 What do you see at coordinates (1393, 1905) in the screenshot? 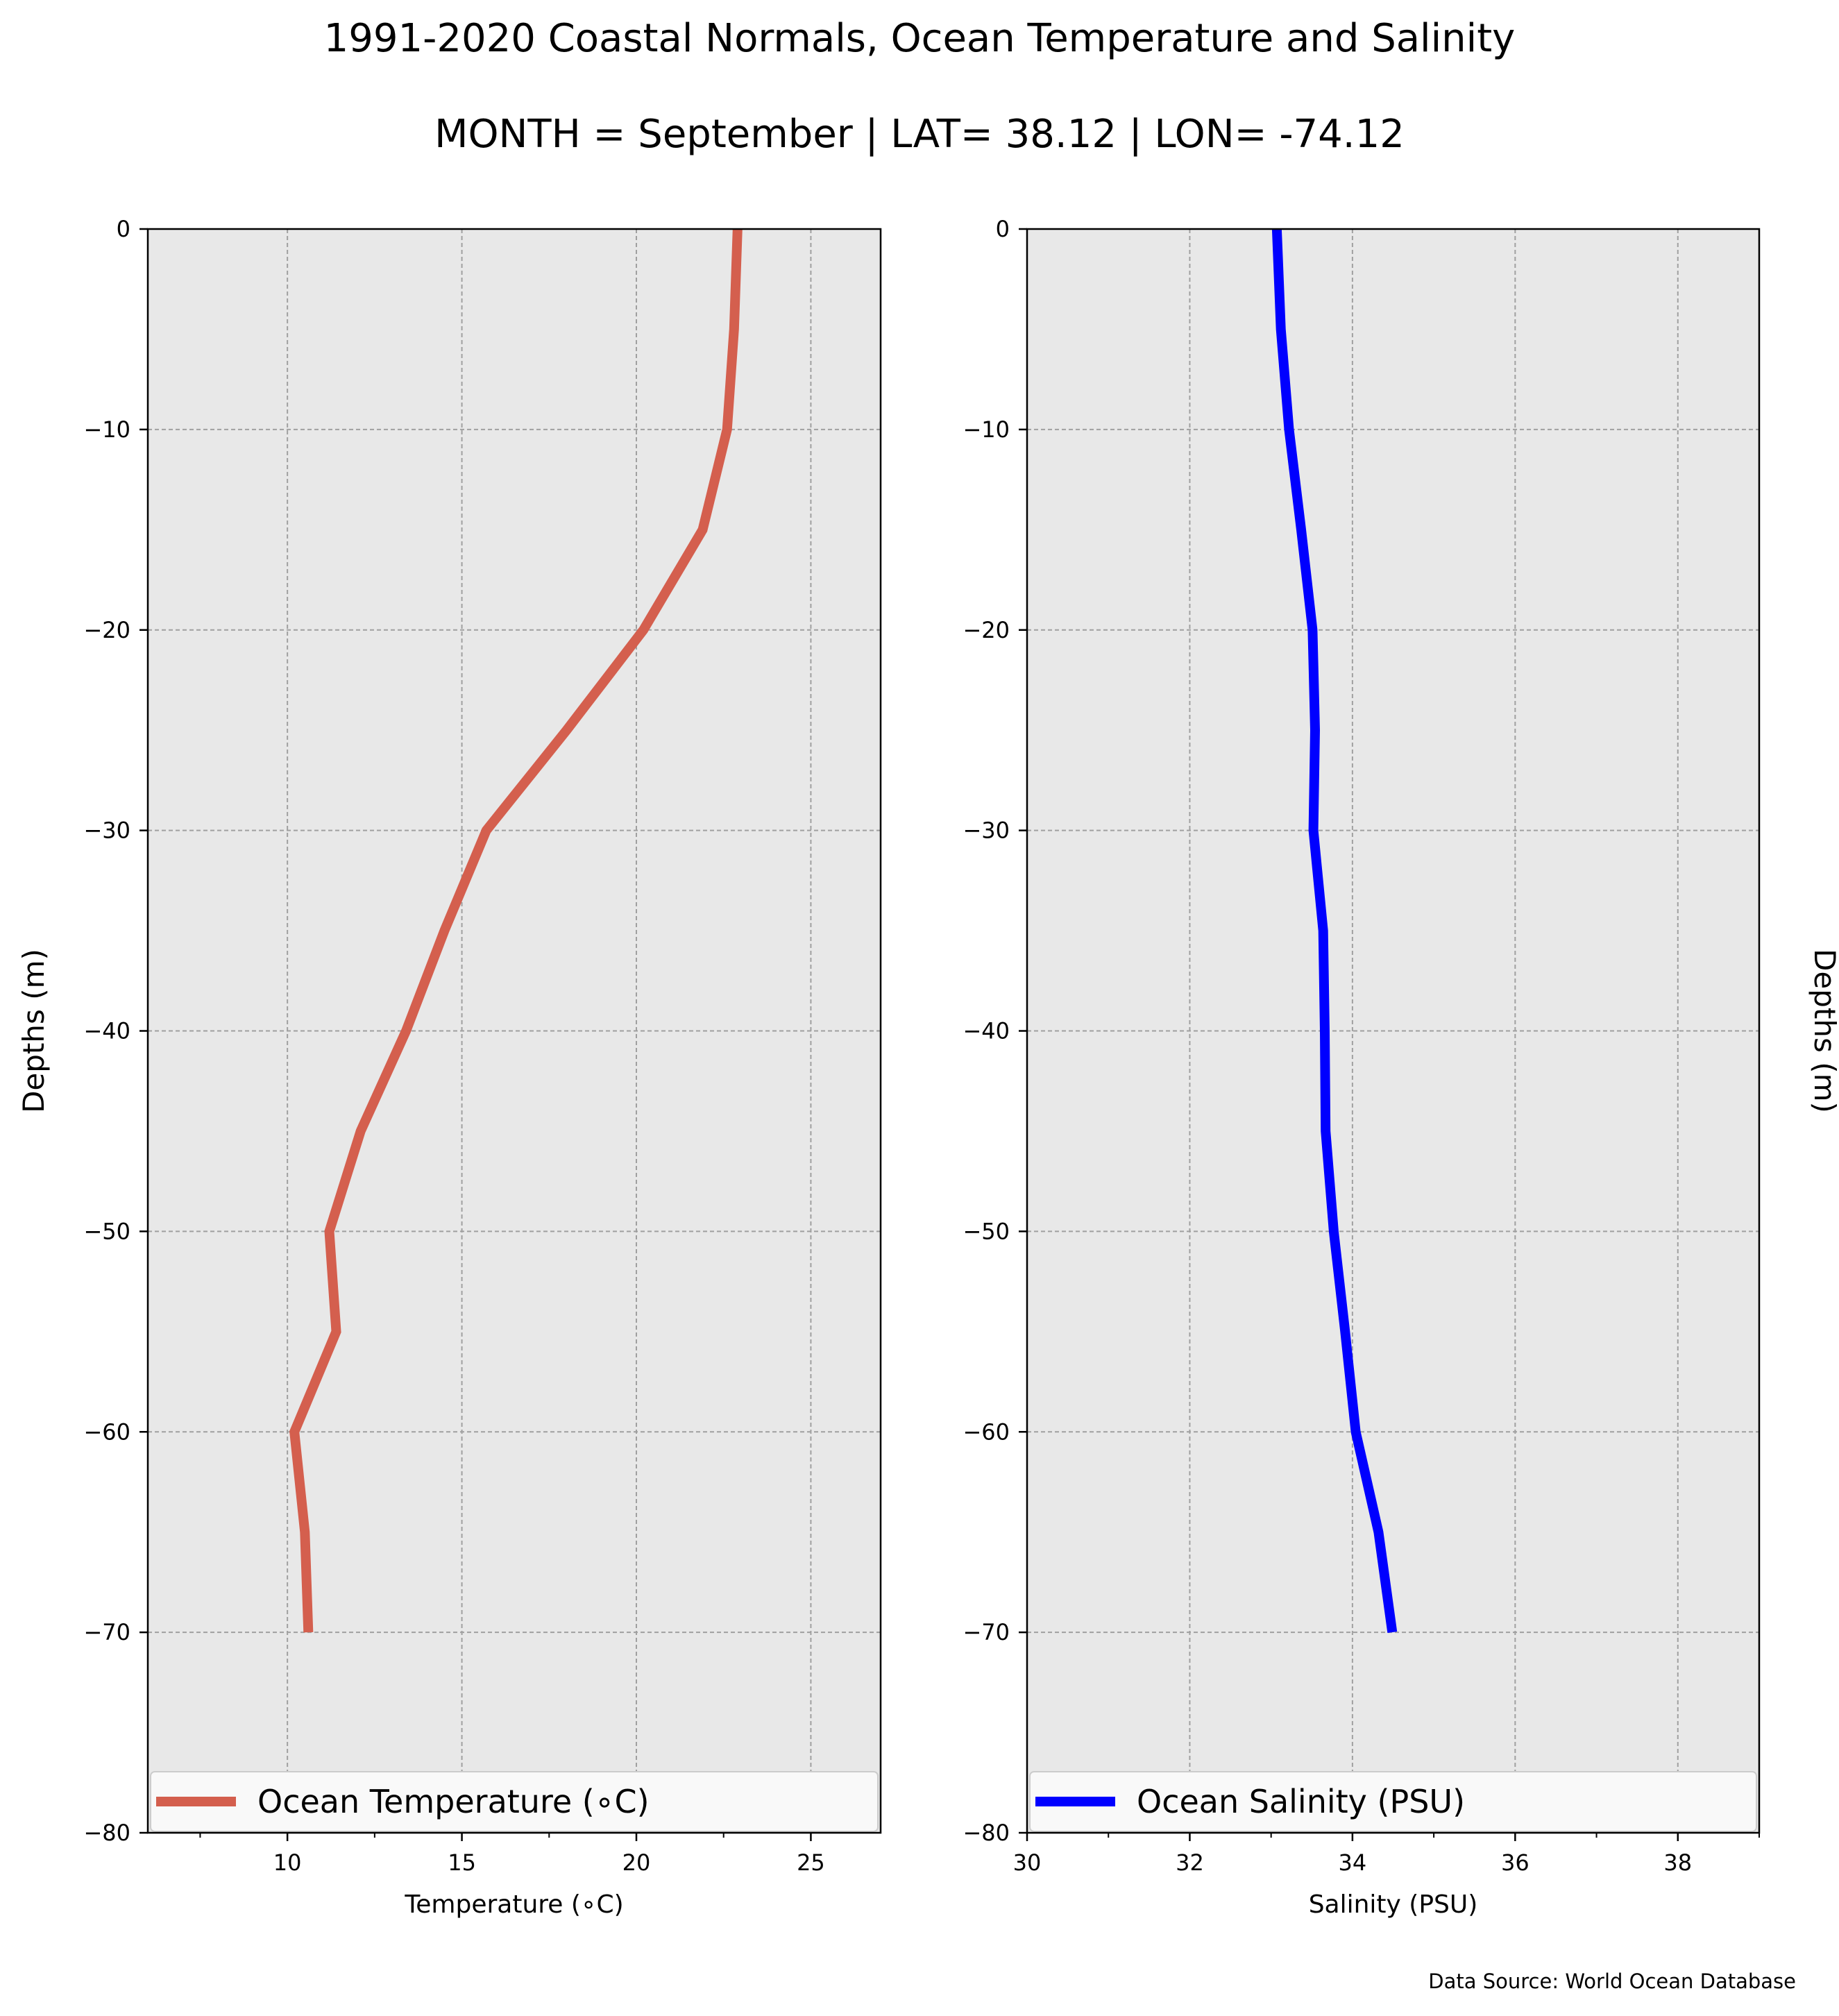
I see `x-axis-label: Salinity (PSU)` at bounding box center [1393, 1905].